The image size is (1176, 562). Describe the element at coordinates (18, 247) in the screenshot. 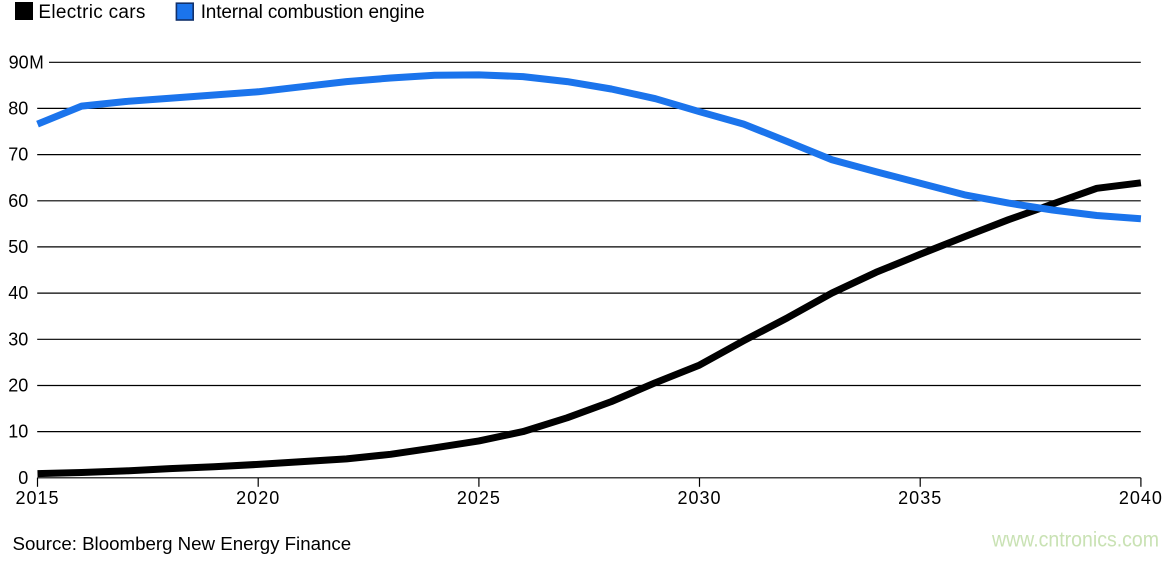

I see `svg-text: 50` at that location.